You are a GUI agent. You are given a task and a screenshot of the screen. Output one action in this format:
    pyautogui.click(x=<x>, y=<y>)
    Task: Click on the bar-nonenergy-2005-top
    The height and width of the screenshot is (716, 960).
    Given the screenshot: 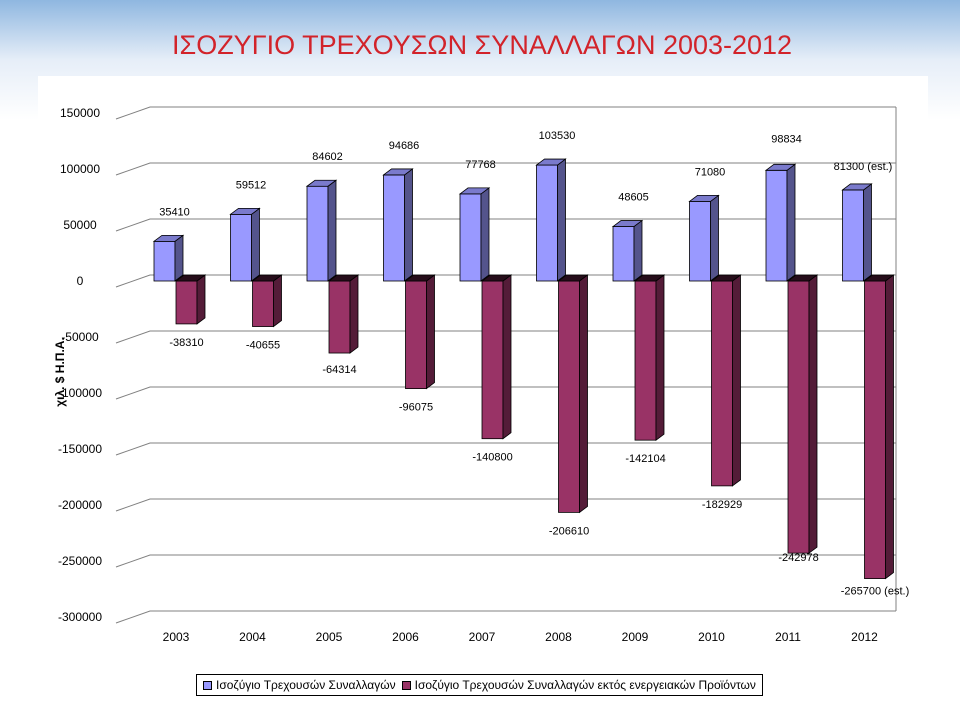 What is the action you would take?
    pyautogui.click(x=343, y=278)
    